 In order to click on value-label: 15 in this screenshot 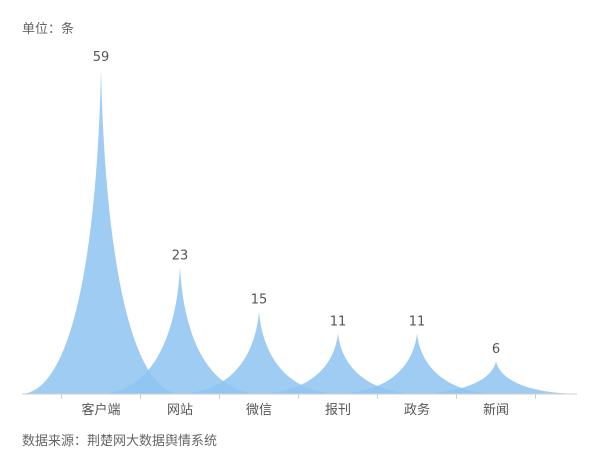, I will do `click(259, 299)`.